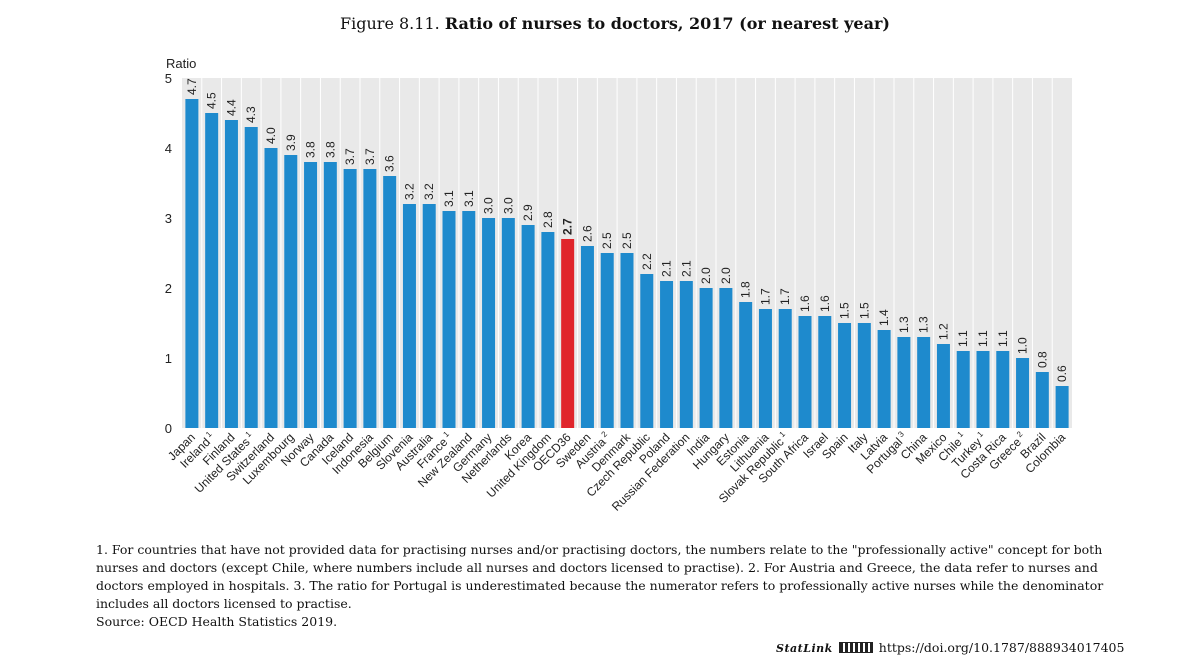 The height and width of the screenshot is (662, 1200). What do you see at coordinates (884, 317) in the screenshot?
I see `bar-value-label: 1.4` at bounding box center [884, 317].